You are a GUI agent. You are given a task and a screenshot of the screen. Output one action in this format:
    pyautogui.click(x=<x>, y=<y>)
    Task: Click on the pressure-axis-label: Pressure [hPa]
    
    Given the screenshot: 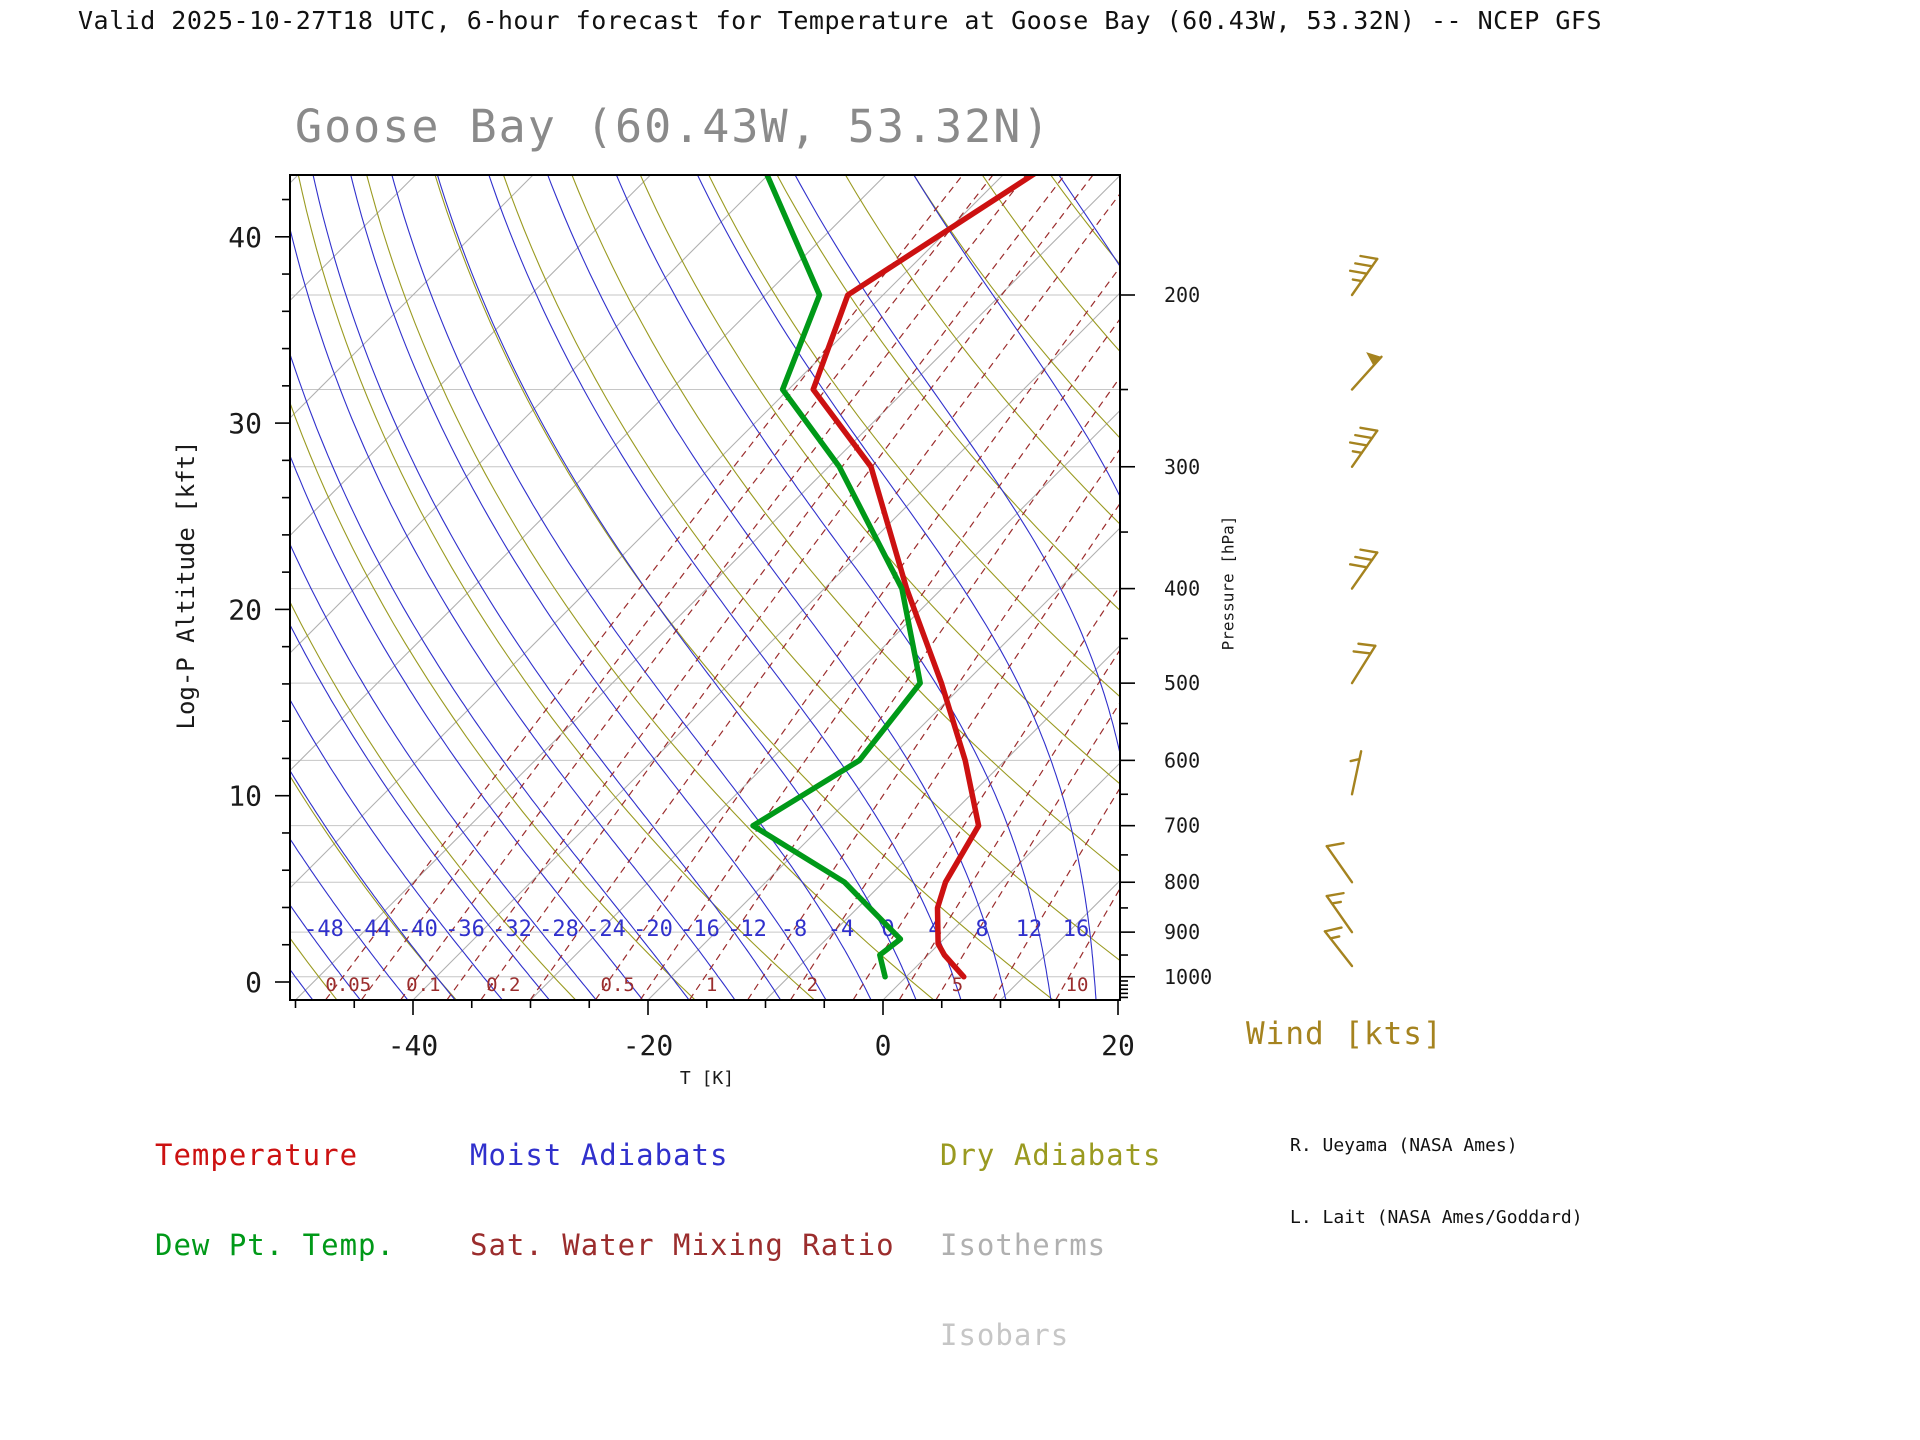 What is the action you would take?
    pyautogui.click(x=1228, y=583)
    